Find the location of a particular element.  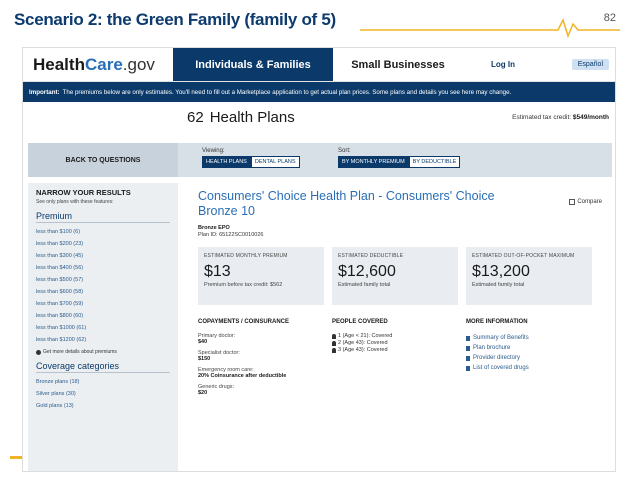

nav-individuals-families: Individuals & Families is located at coordinates (253, 64).